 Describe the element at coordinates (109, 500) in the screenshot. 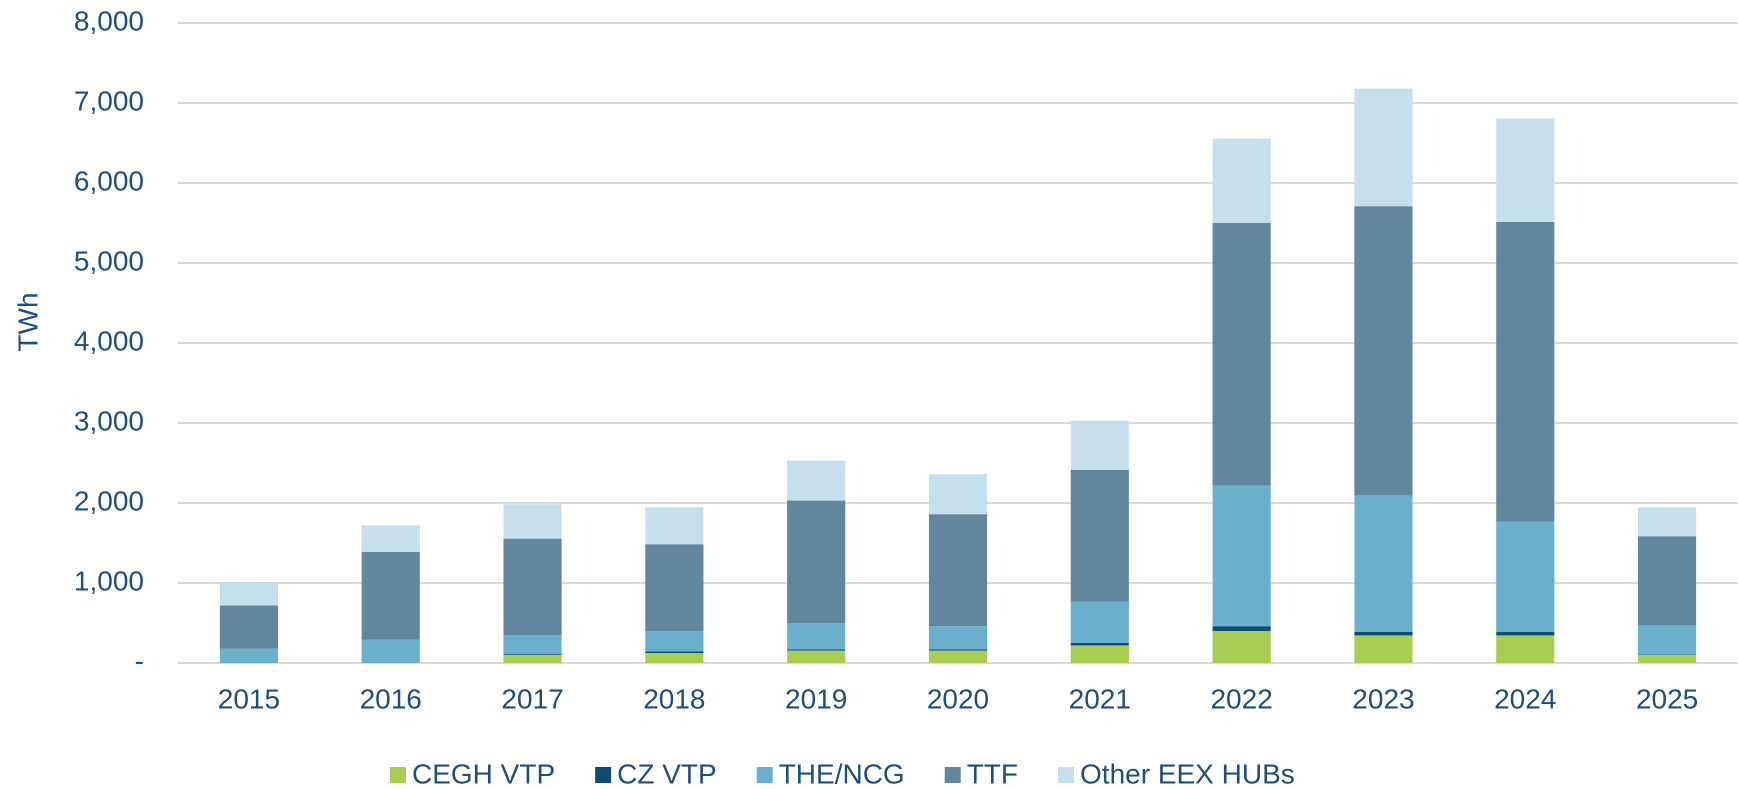

I see `y-tick-label: 2,000` at that location.